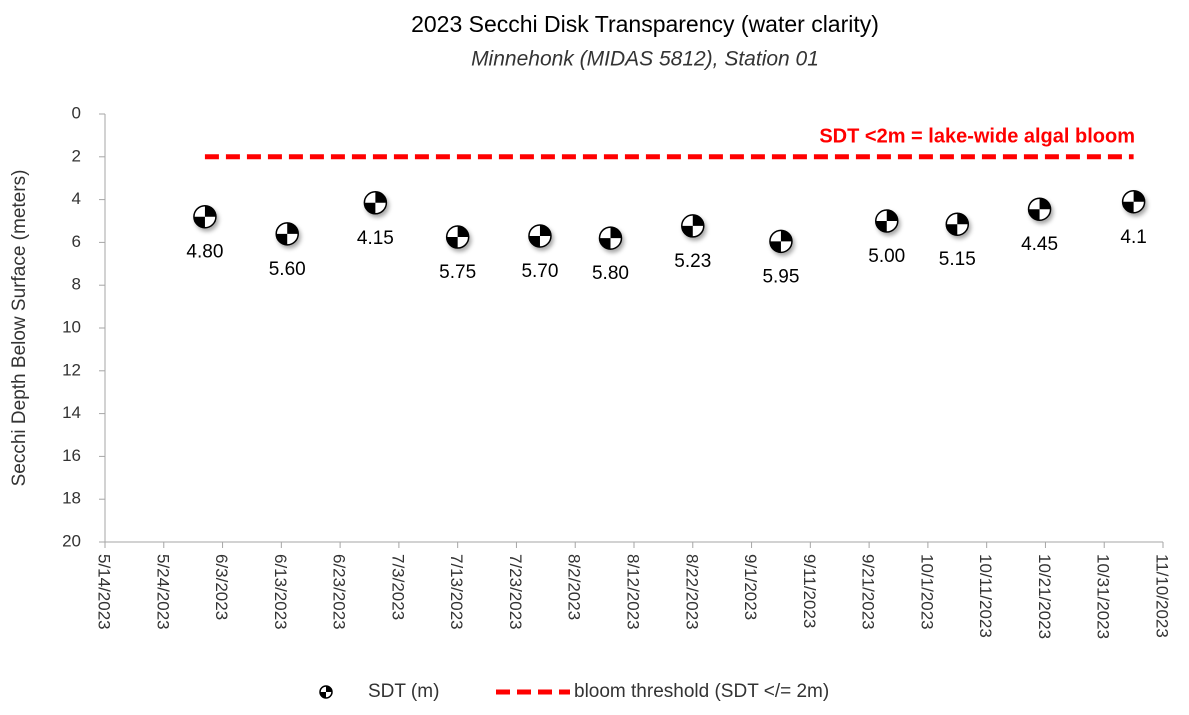 This screenshot has width=1189, height=715. What do you see at coordinates (886, 256) in the screenshot?
I see `data-label: 5.00` at bounding box center [886, 256].